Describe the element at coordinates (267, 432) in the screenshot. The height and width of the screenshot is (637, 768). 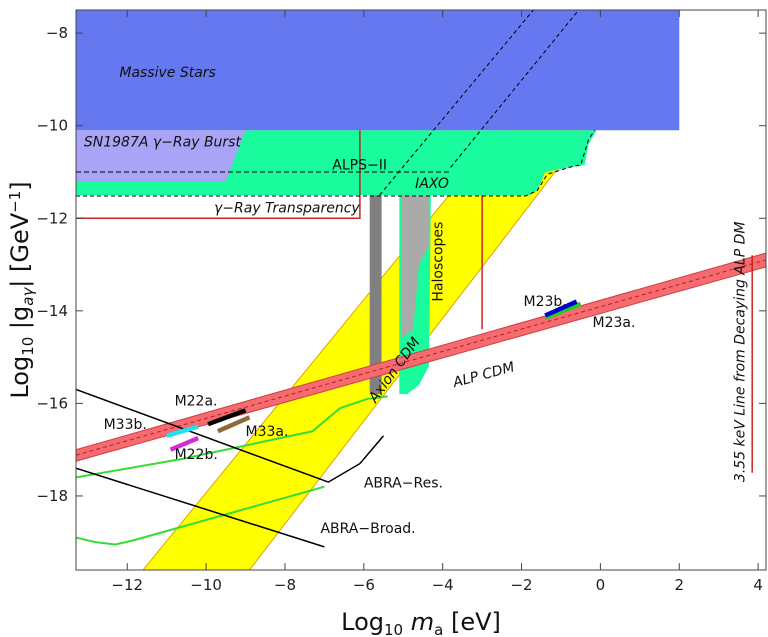
I see `m33a-label: M33a.` at that location.